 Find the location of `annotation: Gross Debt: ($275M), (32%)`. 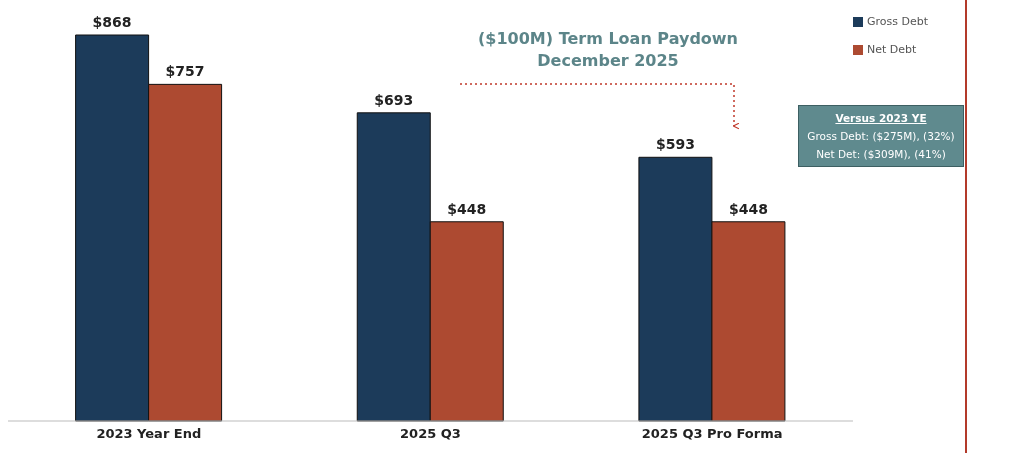

annotation: Gross Debt: ($275M), (32%) is located at coordinates (881, 136).